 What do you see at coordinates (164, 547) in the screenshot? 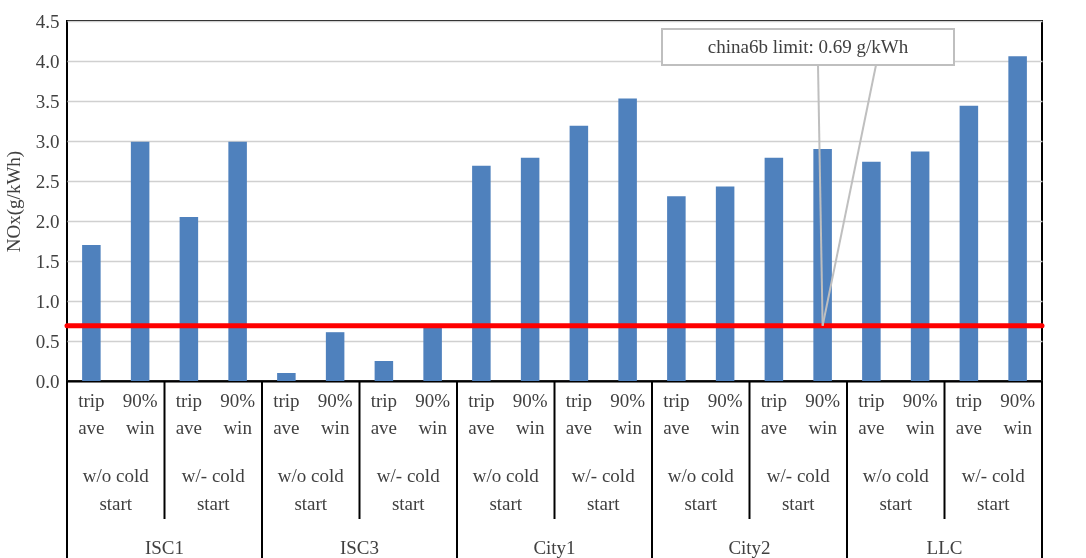
I see `text: ISC1` at bounding box center [164, 547].